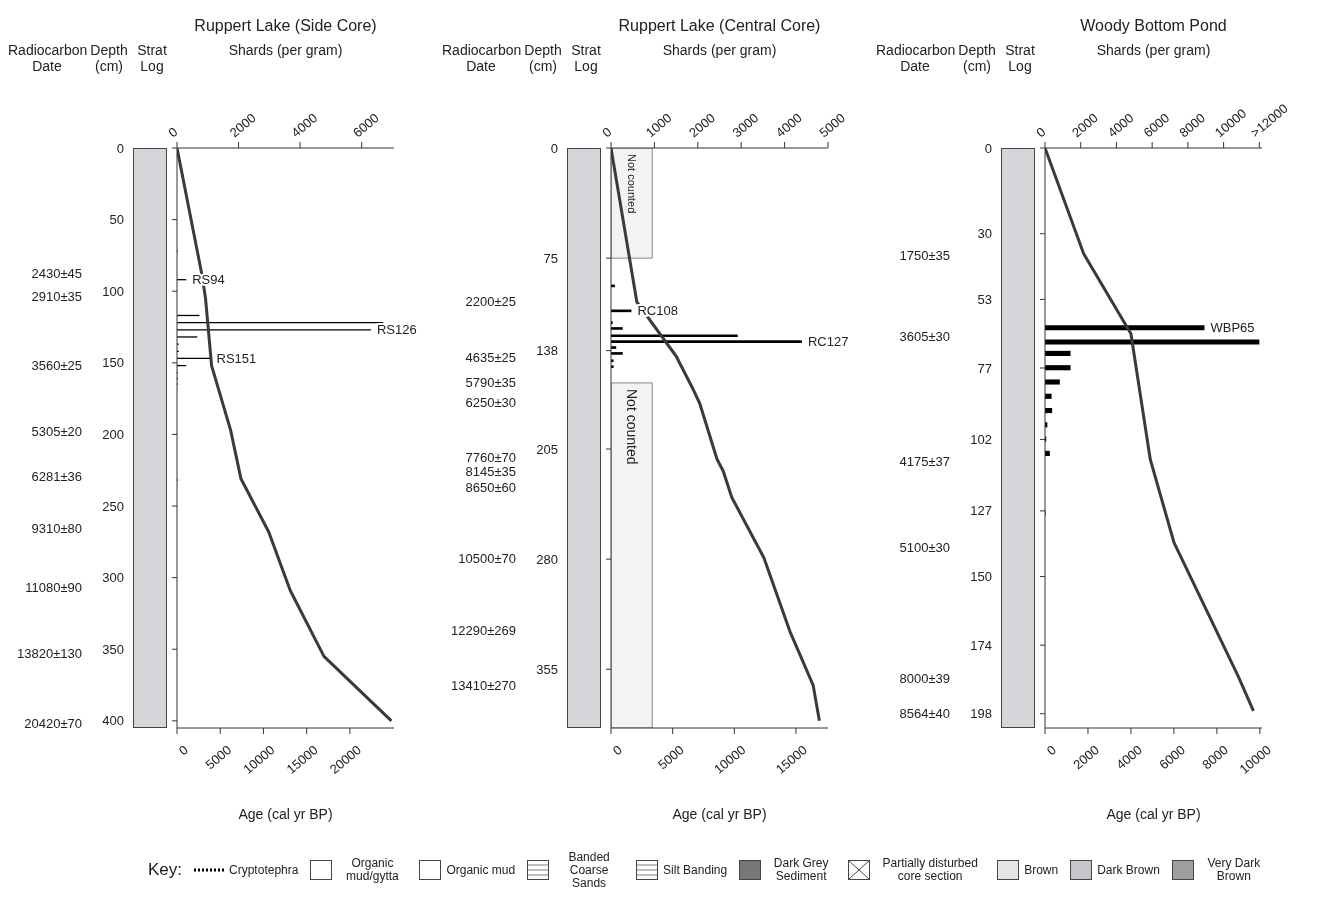 The height and width of the screenshot is (907, 1322). I want to click on text: Partially disturbed core section, so click(930, 869).